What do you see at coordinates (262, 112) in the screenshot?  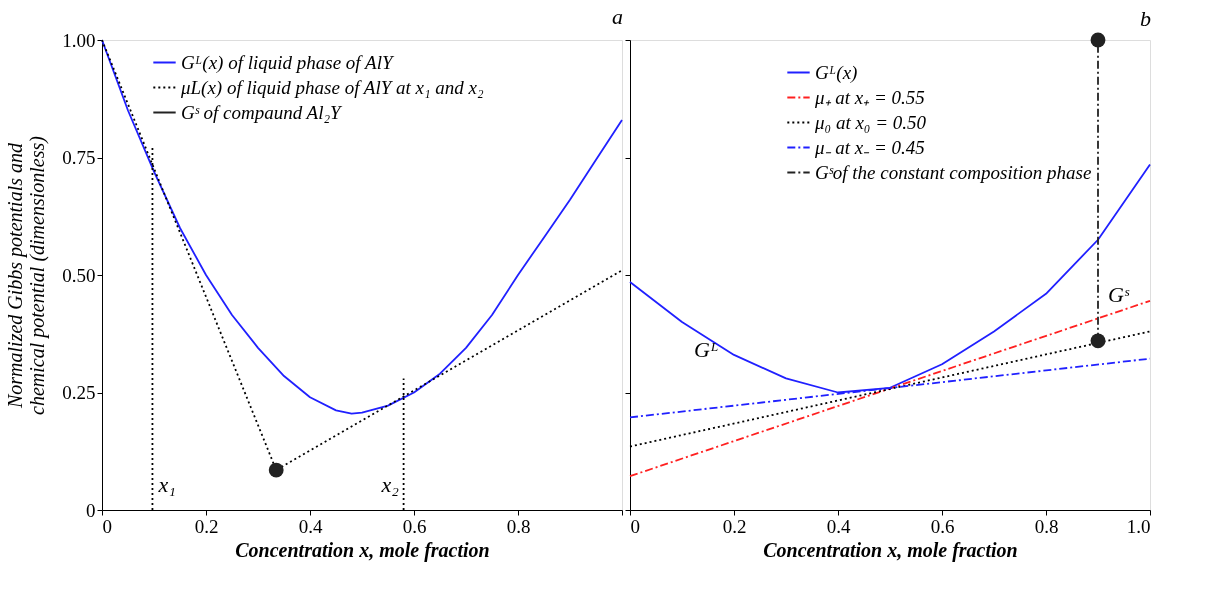 I see `legend-label: Gˢ of compaund Al₂Y` at bounding box center [262, 112].